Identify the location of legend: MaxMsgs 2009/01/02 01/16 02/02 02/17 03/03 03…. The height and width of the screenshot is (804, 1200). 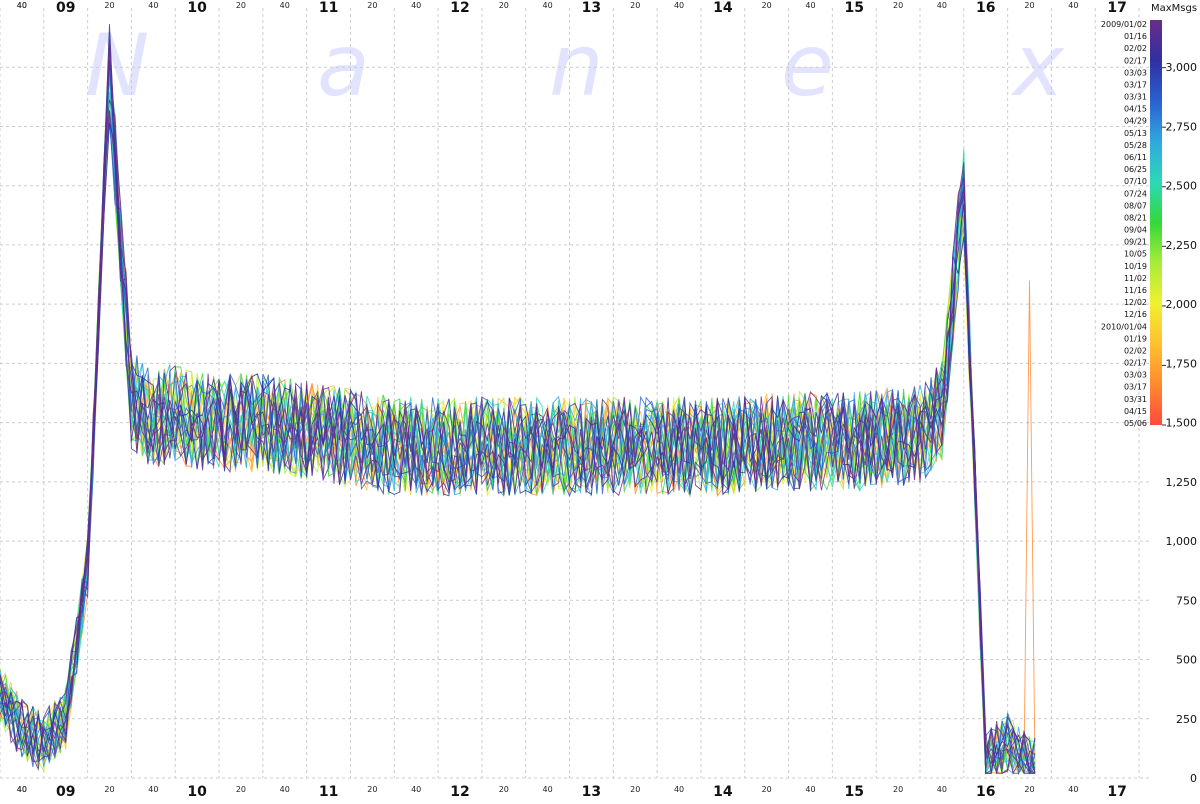
(1149, 215).